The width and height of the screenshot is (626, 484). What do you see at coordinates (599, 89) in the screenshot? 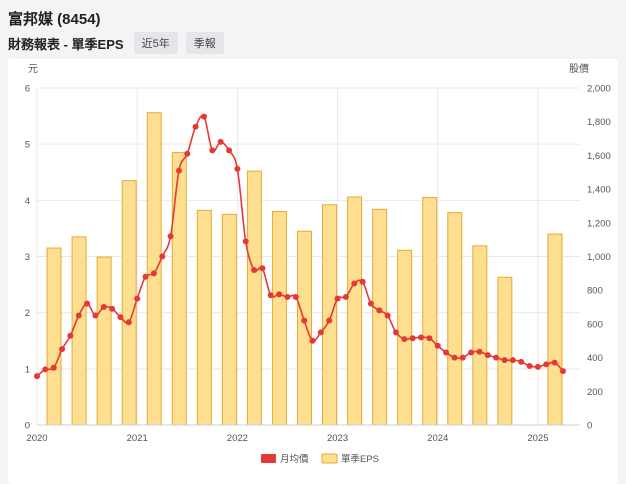
I see `right-tick-label: 2,000` at bounding box center [599, 89].